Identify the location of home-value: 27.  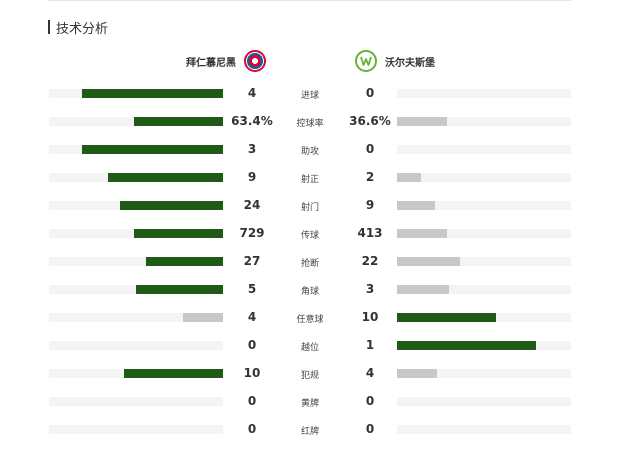
(252, 261).